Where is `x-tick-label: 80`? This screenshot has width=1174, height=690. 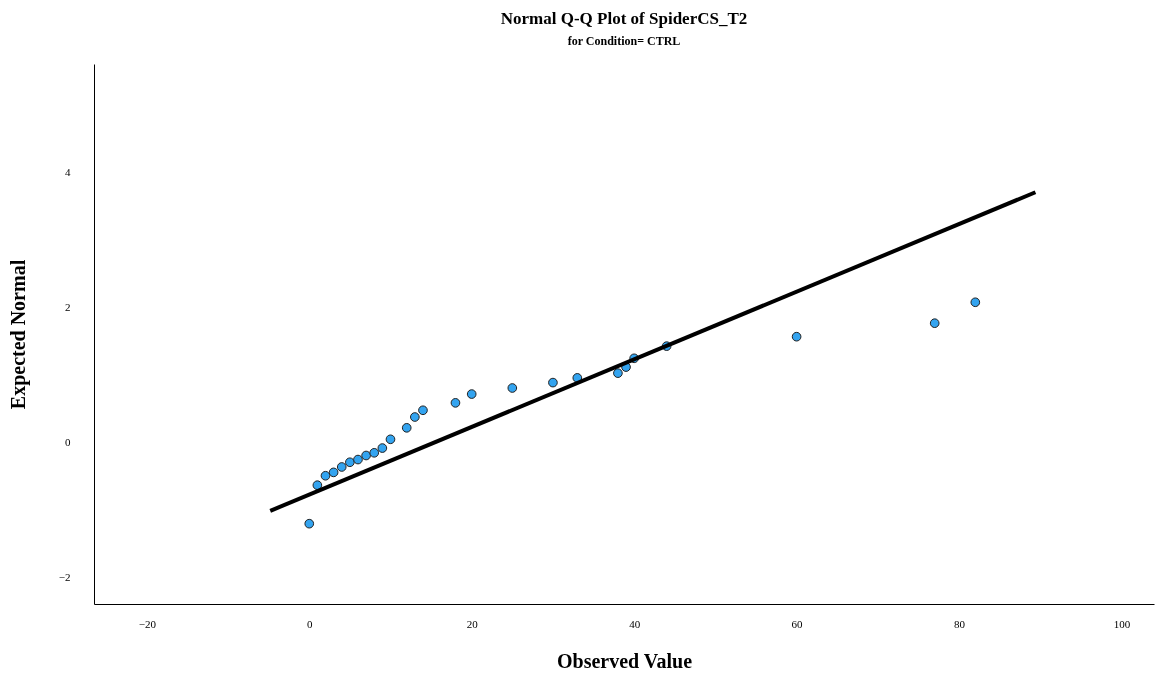 x-tick-label: 80 is located at coordinates (960, 623).